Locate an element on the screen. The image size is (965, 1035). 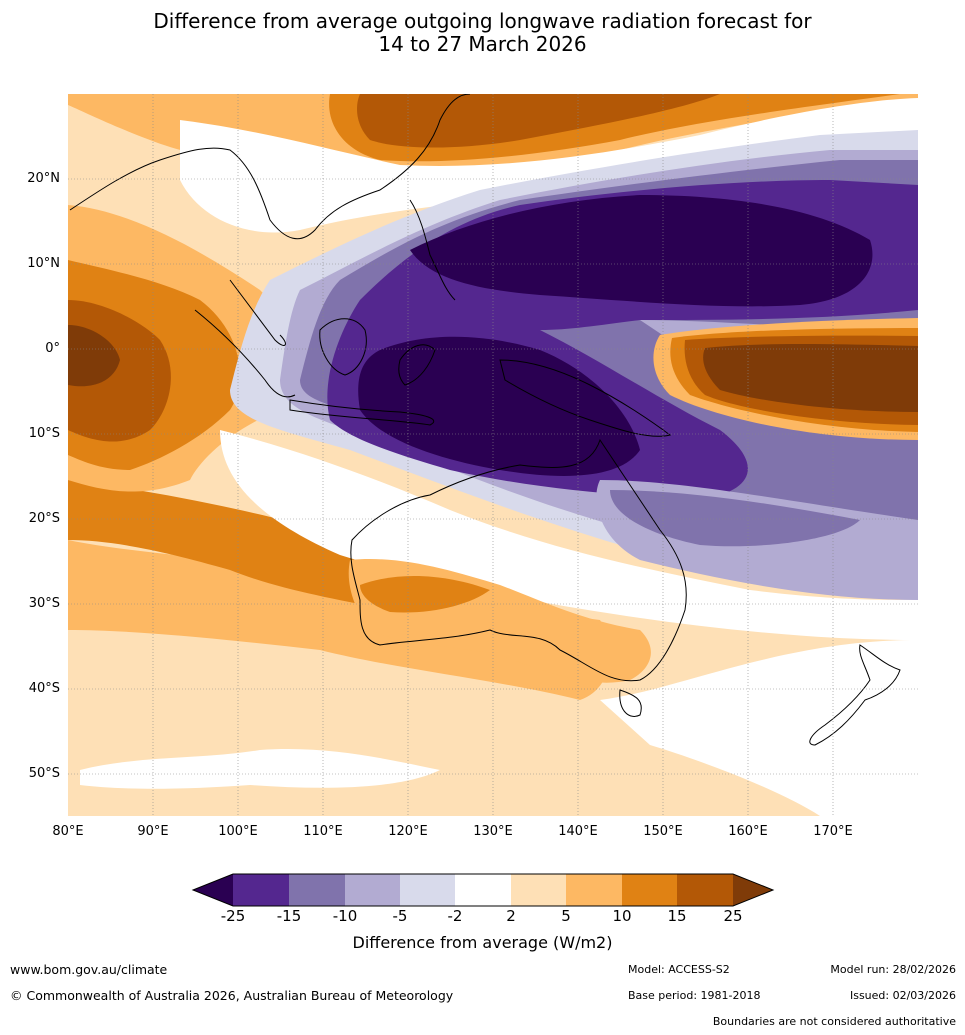
lat-label-20n: 20°N is located at coordinates (43, 178).